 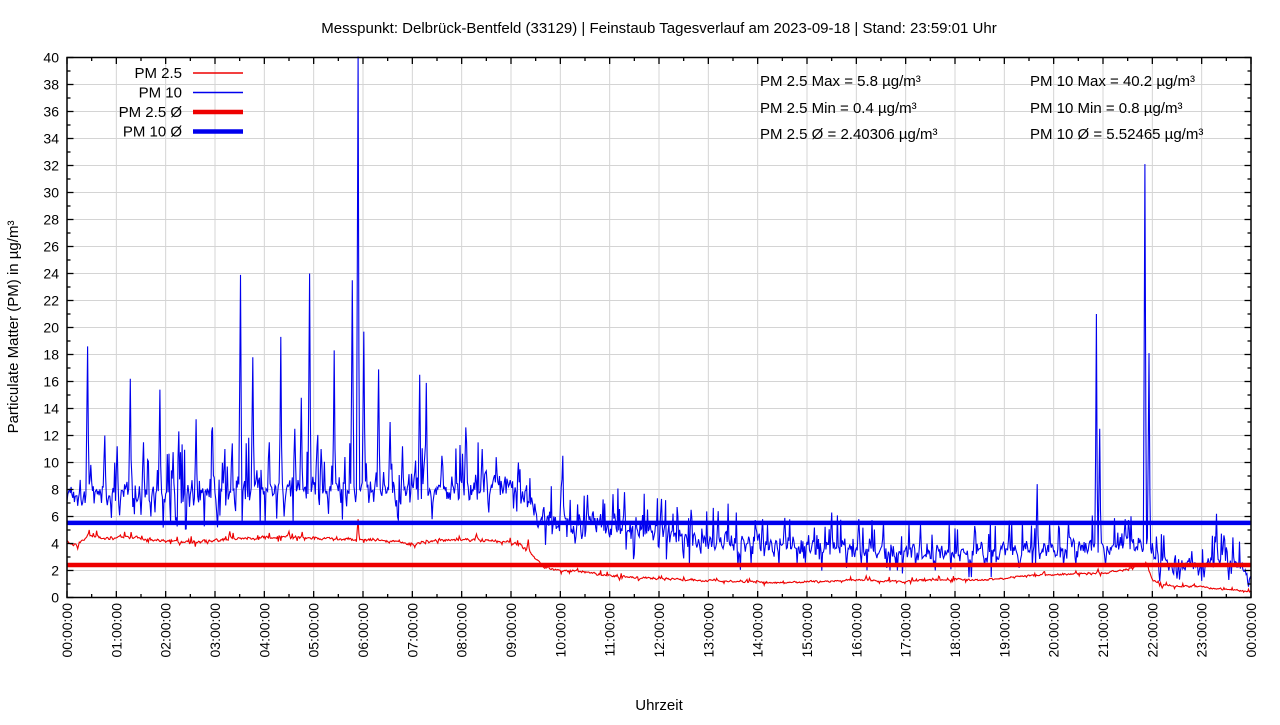 I want to click on y-tick-label: 14, so click(x=51, y=409).